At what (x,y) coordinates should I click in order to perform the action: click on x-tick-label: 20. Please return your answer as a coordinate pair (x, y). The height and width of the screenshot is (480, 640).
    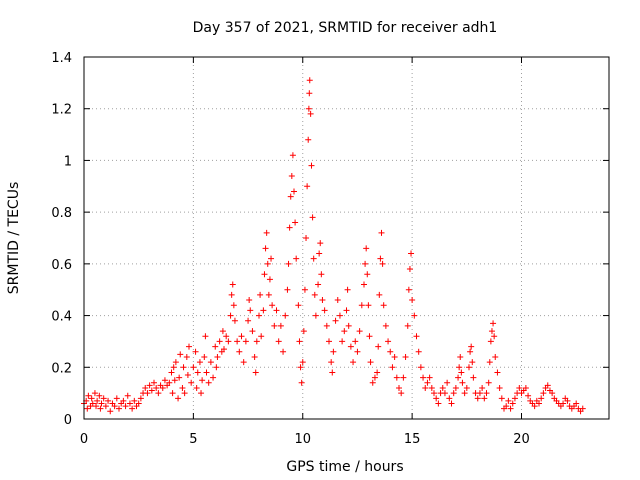
    Looking at the image, I should click on (521, 439).